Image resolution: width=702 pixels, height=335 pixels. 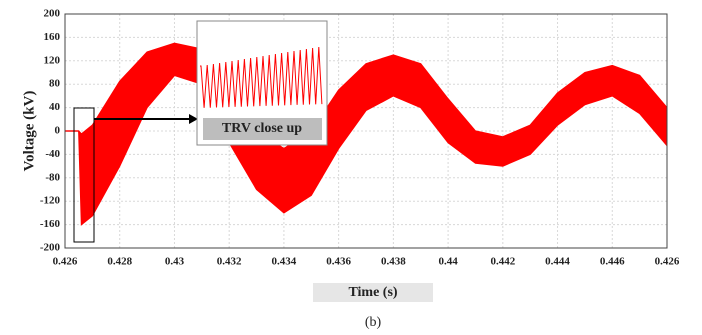 What do you see at coordinates (175, 262) in the screenshot?
I see `x-tick-label: 0.43` at bounding box center [175, 262].